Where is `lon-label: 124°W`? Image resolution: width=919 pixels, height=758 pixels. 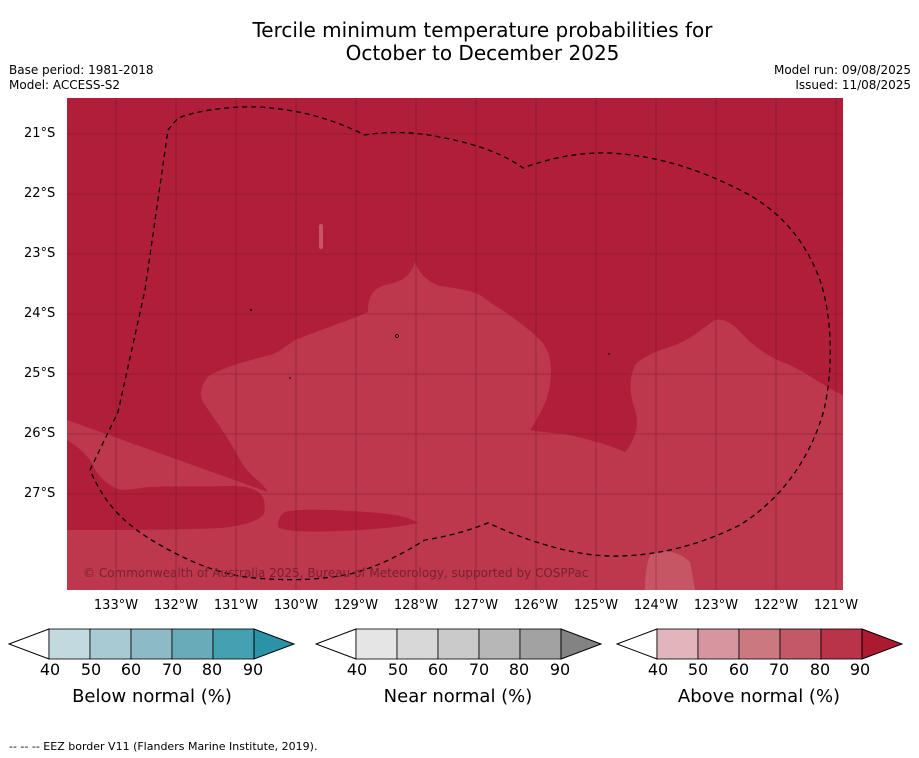
lon-label: 124°W is located at coordinates (656, 605).